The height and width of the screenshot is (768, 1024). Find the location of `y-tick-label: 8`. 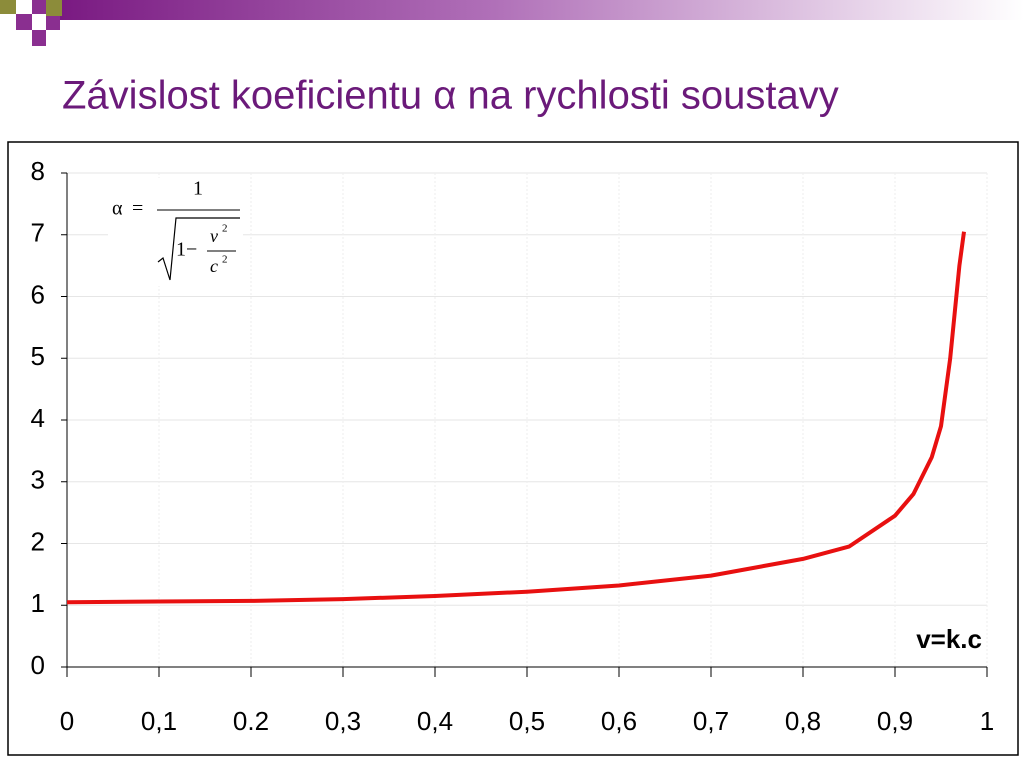

y-tick-label: 8 is located at coordinates (38, 171).